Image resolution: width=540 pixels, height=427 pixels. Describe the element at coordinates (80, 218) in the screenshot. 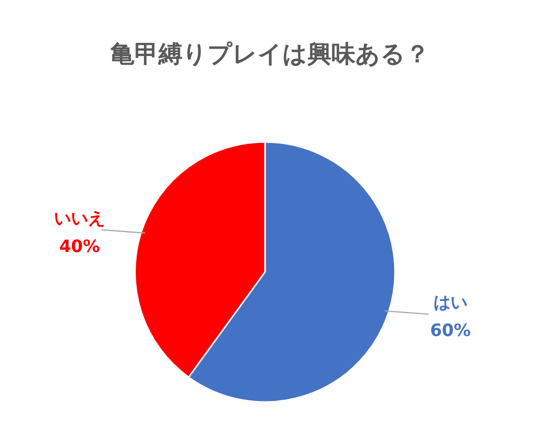

I see `slice-label: いいえ` at that location.